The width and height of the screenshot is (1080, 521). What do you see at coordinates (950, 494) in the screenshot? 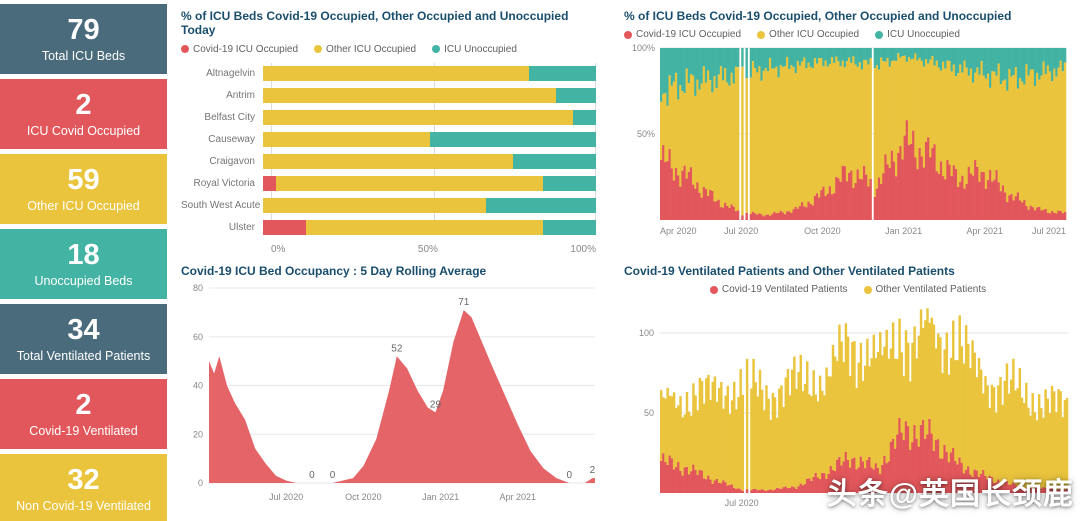
I see `watermark: 头条@英国长颈鹿` at bounding box center [950, 494].